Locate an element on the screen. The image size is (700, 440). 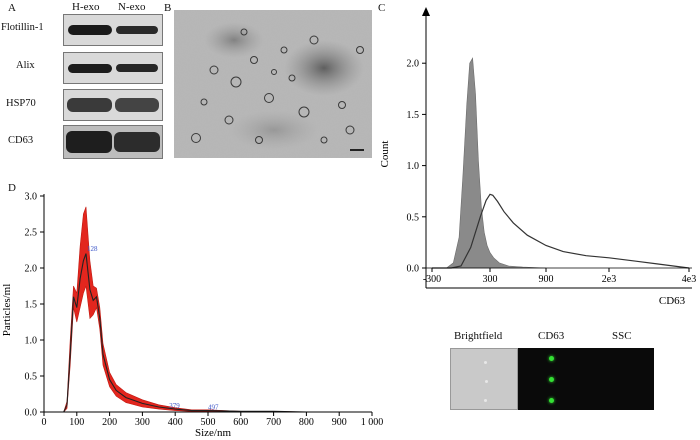
histogram-filled-area is located at coordinates (489, 163).